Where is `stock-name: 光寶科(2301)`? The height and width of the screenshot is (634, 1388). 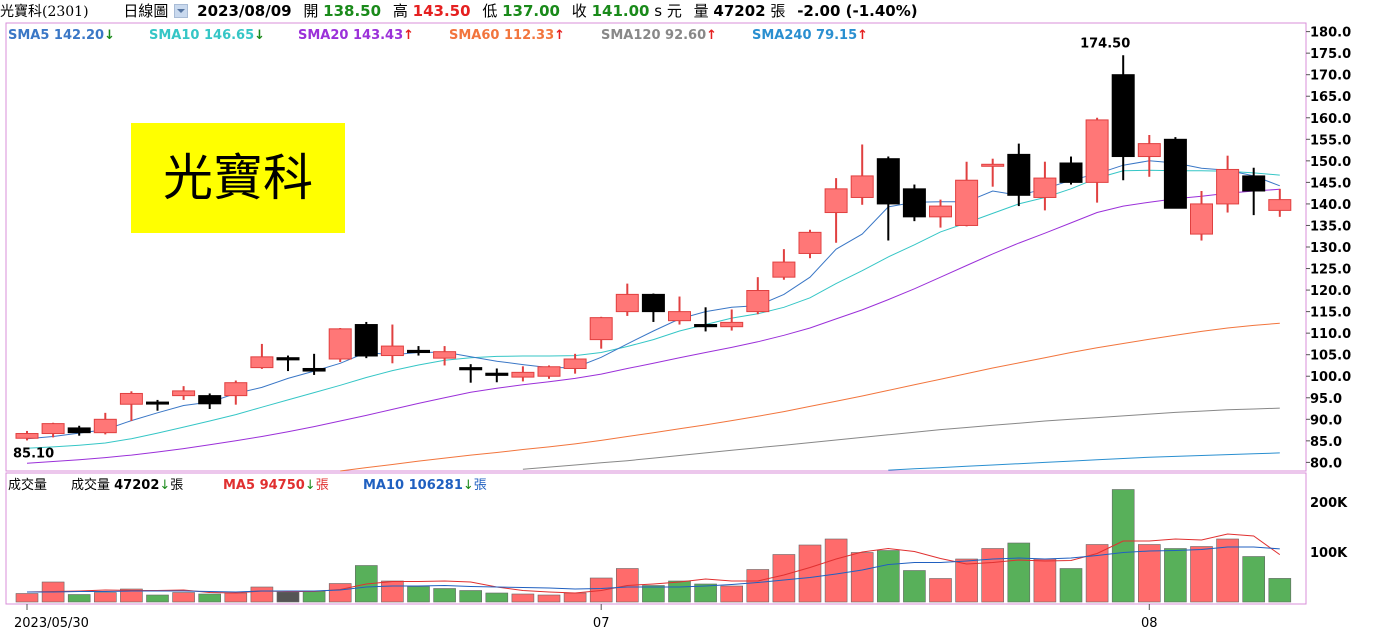 stock-name: 光寶科(2301) is located at coordinates (44, 12).